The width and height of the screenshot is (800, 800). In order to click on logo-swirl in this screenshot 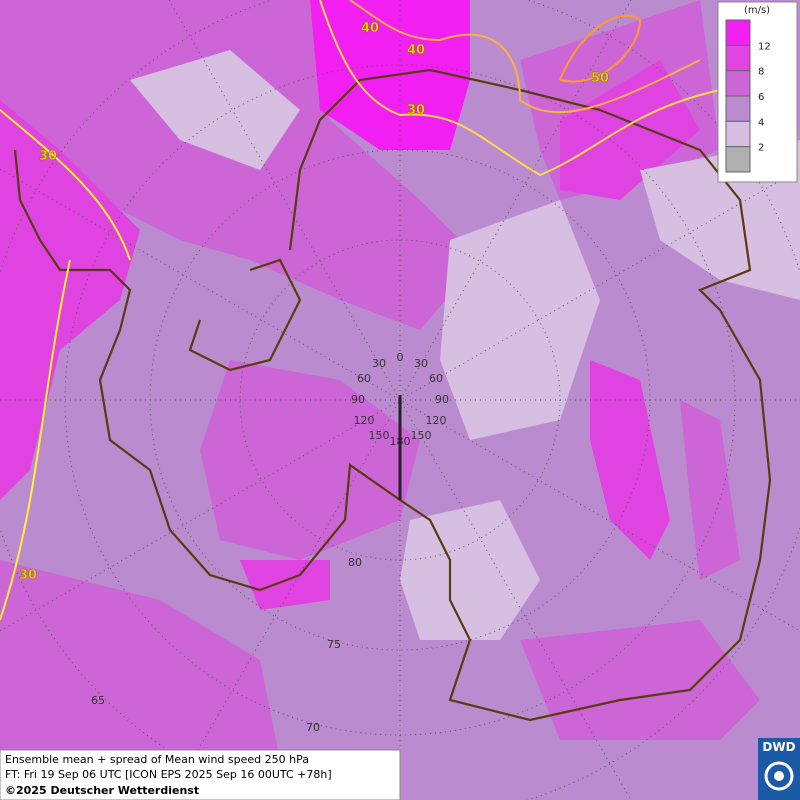, I will do `click(779, 776)`.